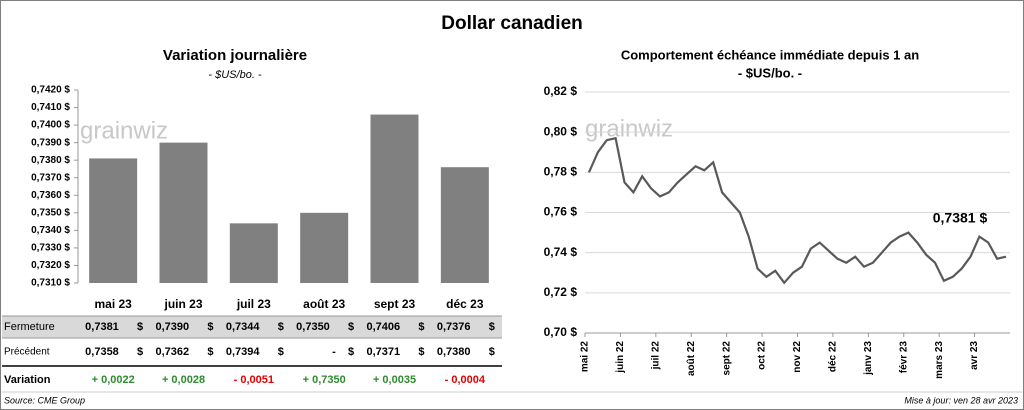  What do you see at coordinates (797, 210) in the screenshot?
I see `line` at bounding box center [797, 210].